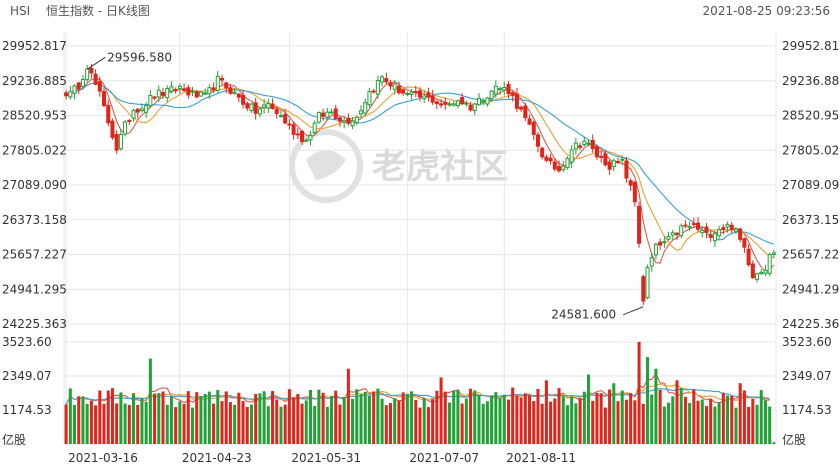 The image size is (840, 470). Describe the element at coordinates (794, 439) in the screenshot. I see `volume-unit-label-right: 亿股` at that location.